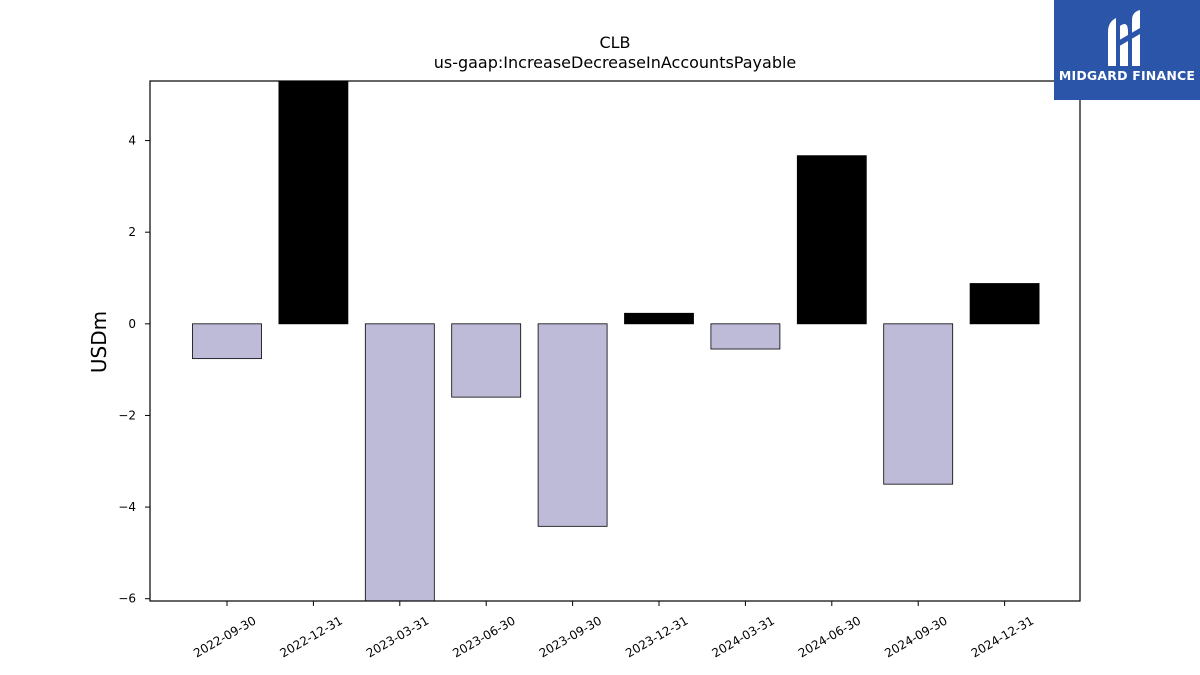 The image size is (1200, 675). I want to click on x-tick-label: 2023-06-30, so click(483, 636).